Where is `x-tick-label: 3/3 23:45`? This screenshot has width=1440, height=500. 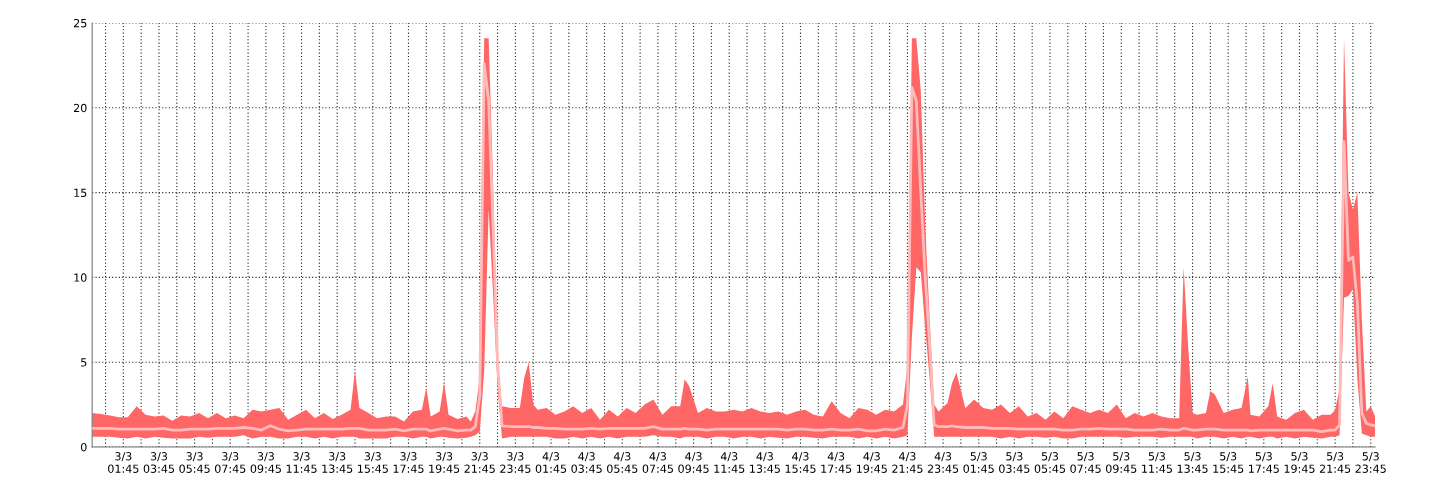
x-tick-label: 3/3 23:45 is located at coordinates (515, 462).